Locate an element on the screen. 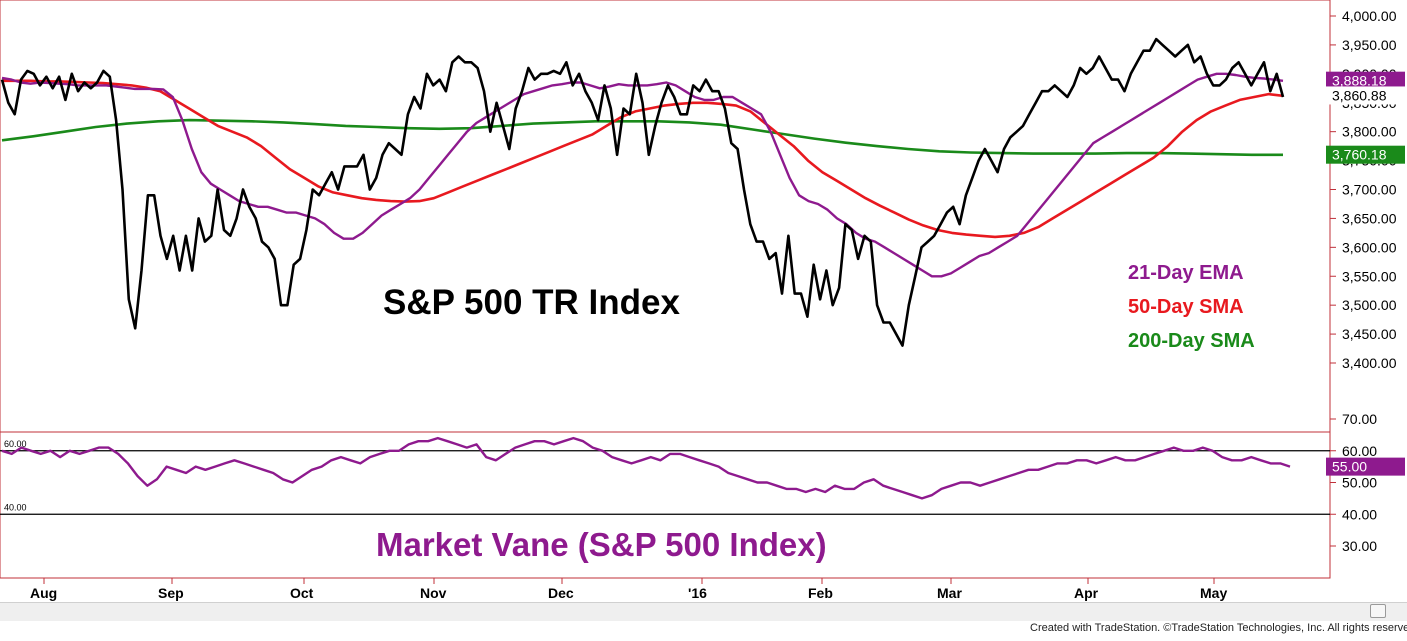 Image resolution: width=1407 pixels, height=641 pixels. last-value-market-vane-box is located at coordinates (1365, 466).